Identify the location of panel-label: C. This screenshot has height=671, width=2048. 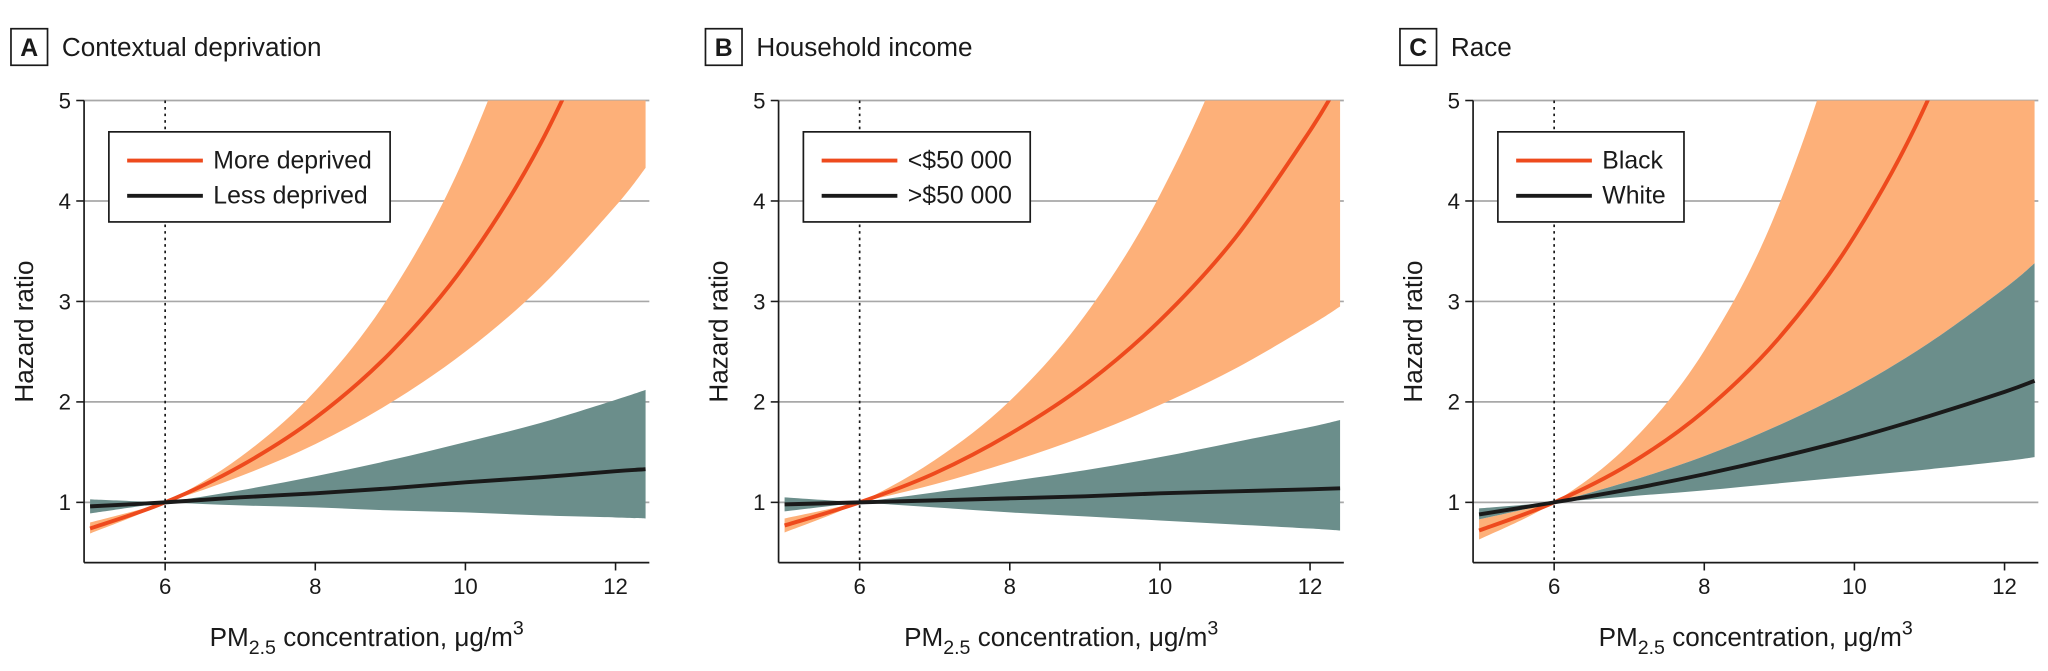
(1418, 48).